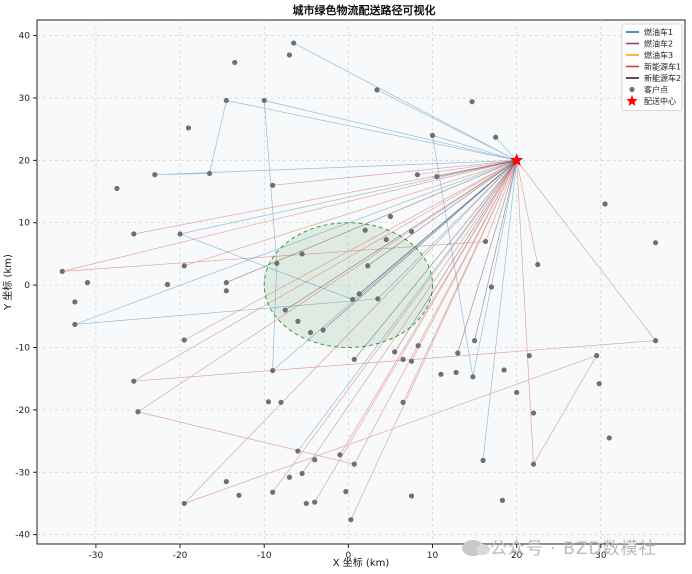 This screenshot has width=692, height=574. I want to click on y-tick-label: 20, so click(25, 161).